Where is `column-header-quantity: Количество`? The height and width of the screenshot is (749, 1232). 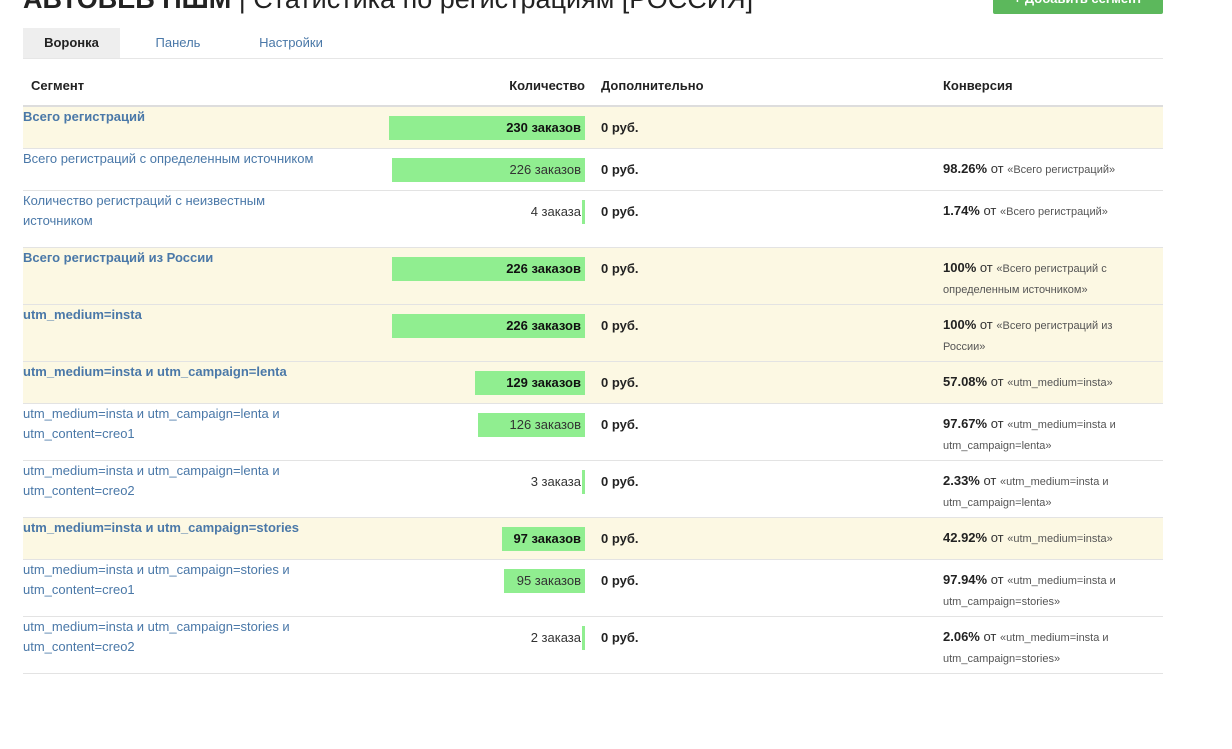
column-header-quantity: Количество is located at coordinates (489, 86).